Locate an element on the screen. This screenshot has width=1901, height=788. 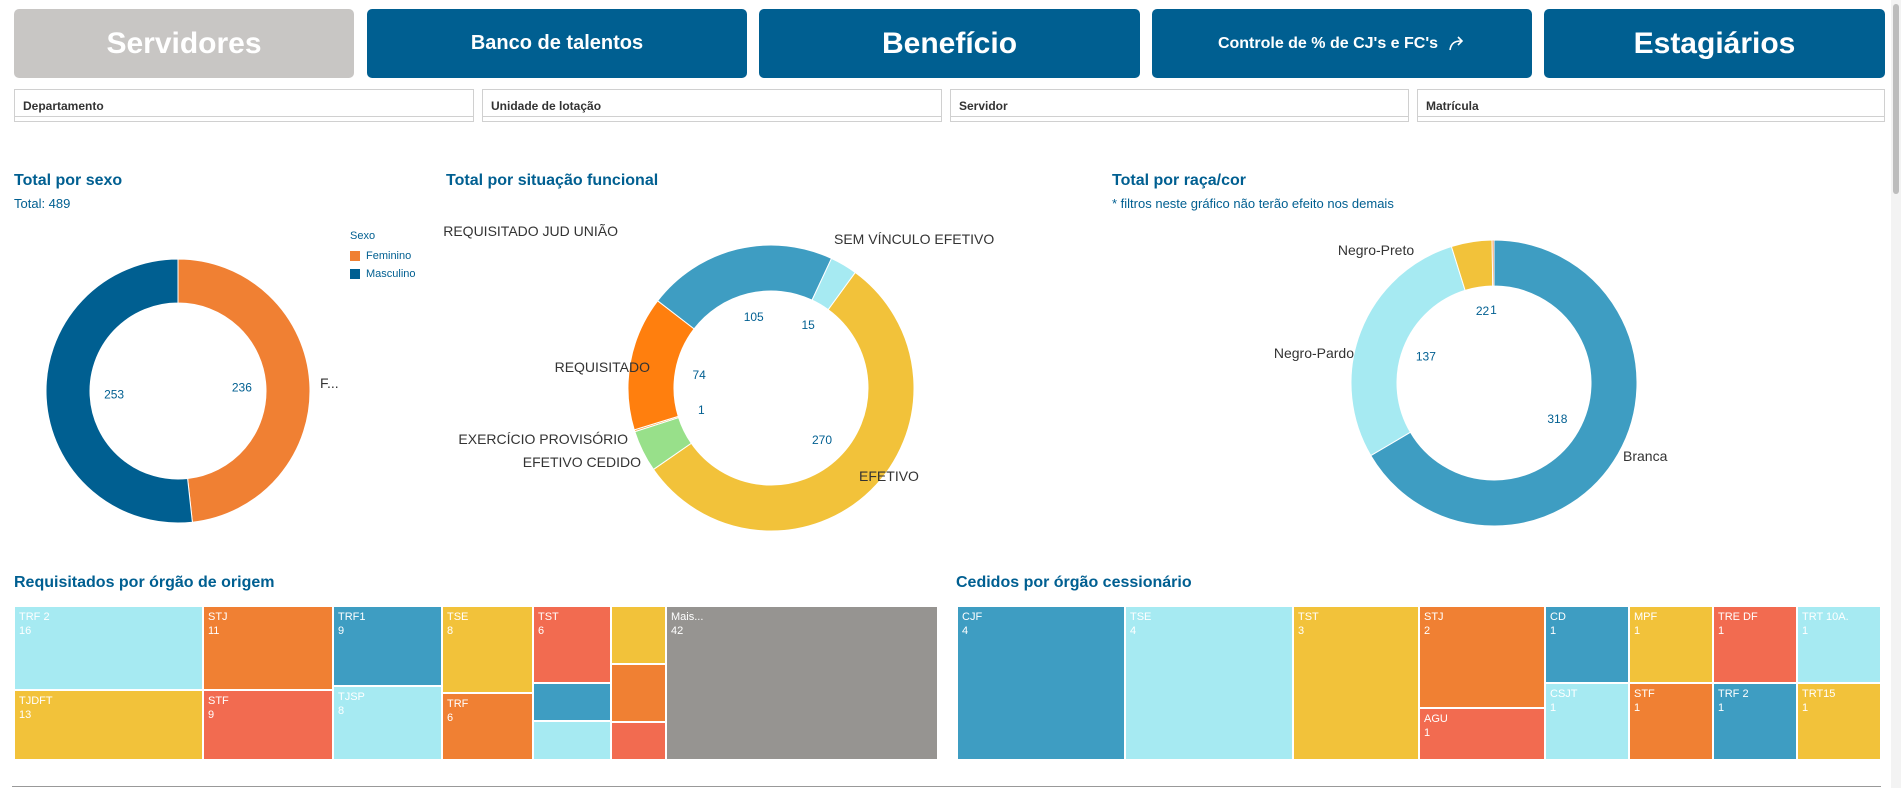
treemap-cell-label: TRF1 9 is located at coordinates (352, 624).